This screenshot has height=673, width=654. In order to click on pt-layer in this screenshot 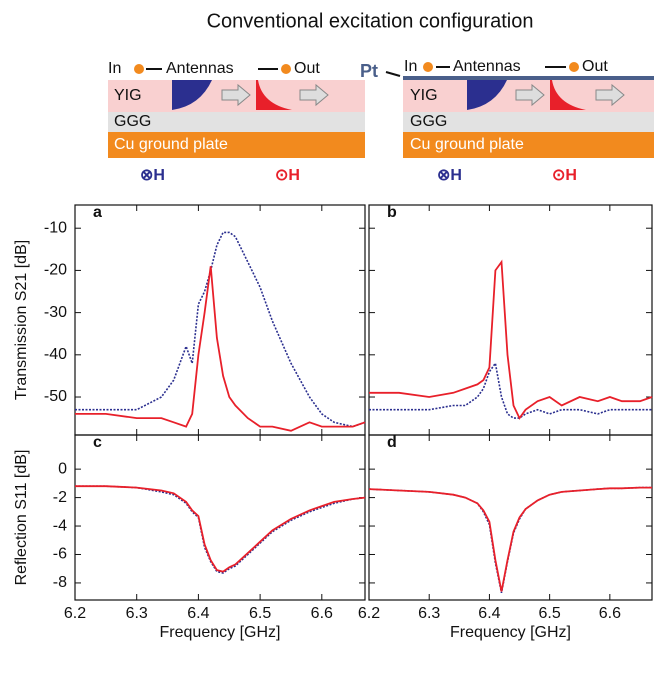, I will do `click(528, 78)`.